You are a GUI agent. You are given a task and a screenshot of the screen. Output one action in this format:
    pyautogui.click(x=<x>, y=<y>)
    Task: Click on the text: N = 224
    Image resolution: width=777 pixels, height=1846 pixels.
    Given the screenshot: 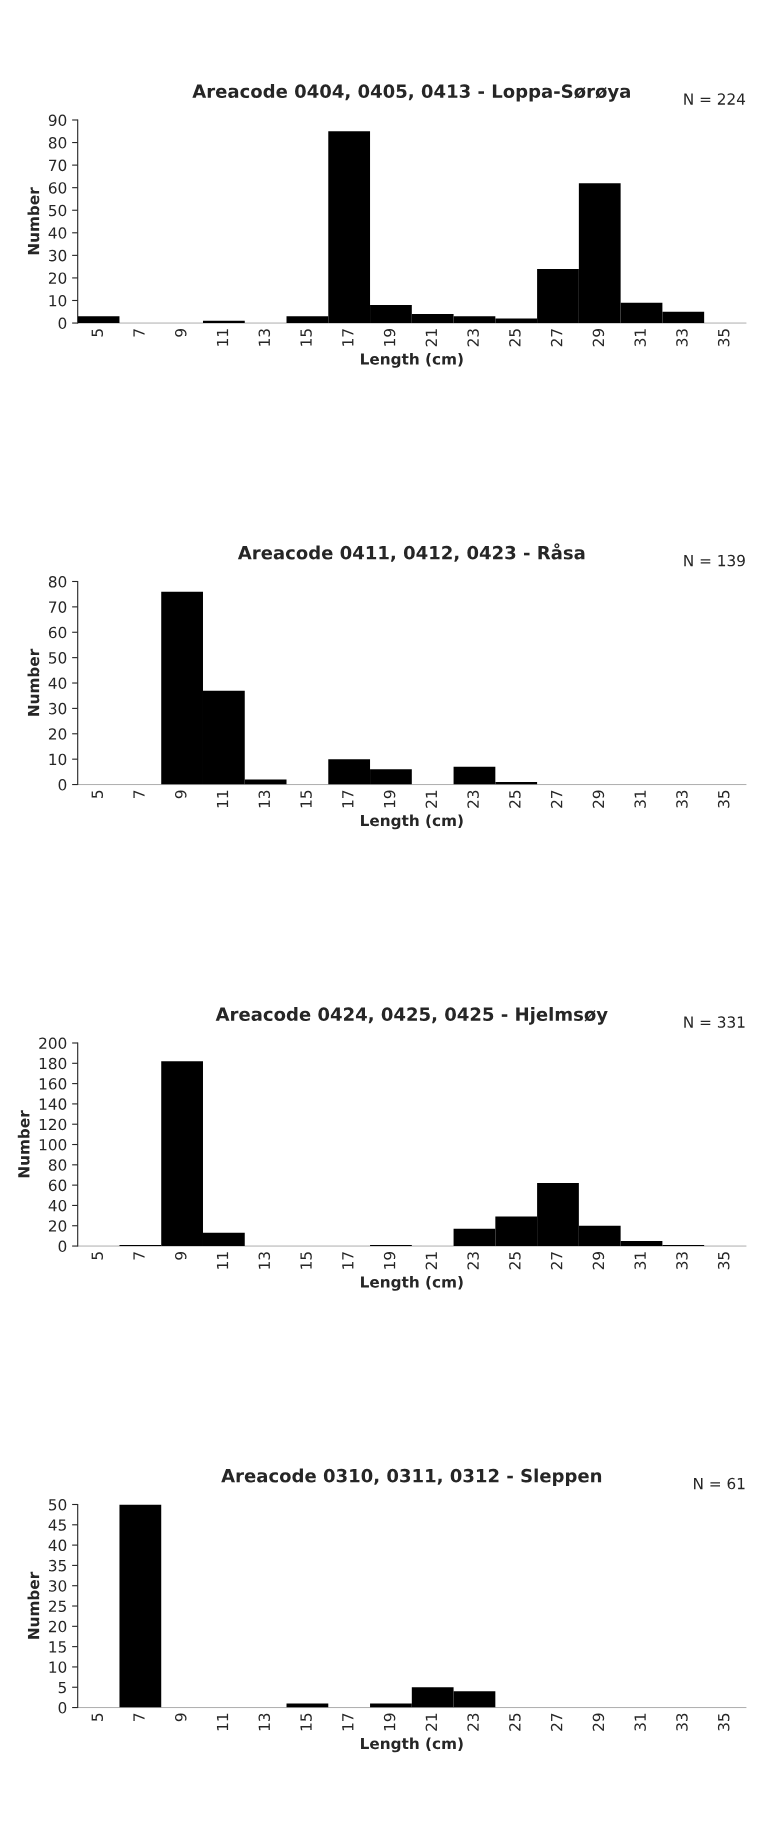 What is the action you would take?
    pyautogui.click(x=715, y=99)
    